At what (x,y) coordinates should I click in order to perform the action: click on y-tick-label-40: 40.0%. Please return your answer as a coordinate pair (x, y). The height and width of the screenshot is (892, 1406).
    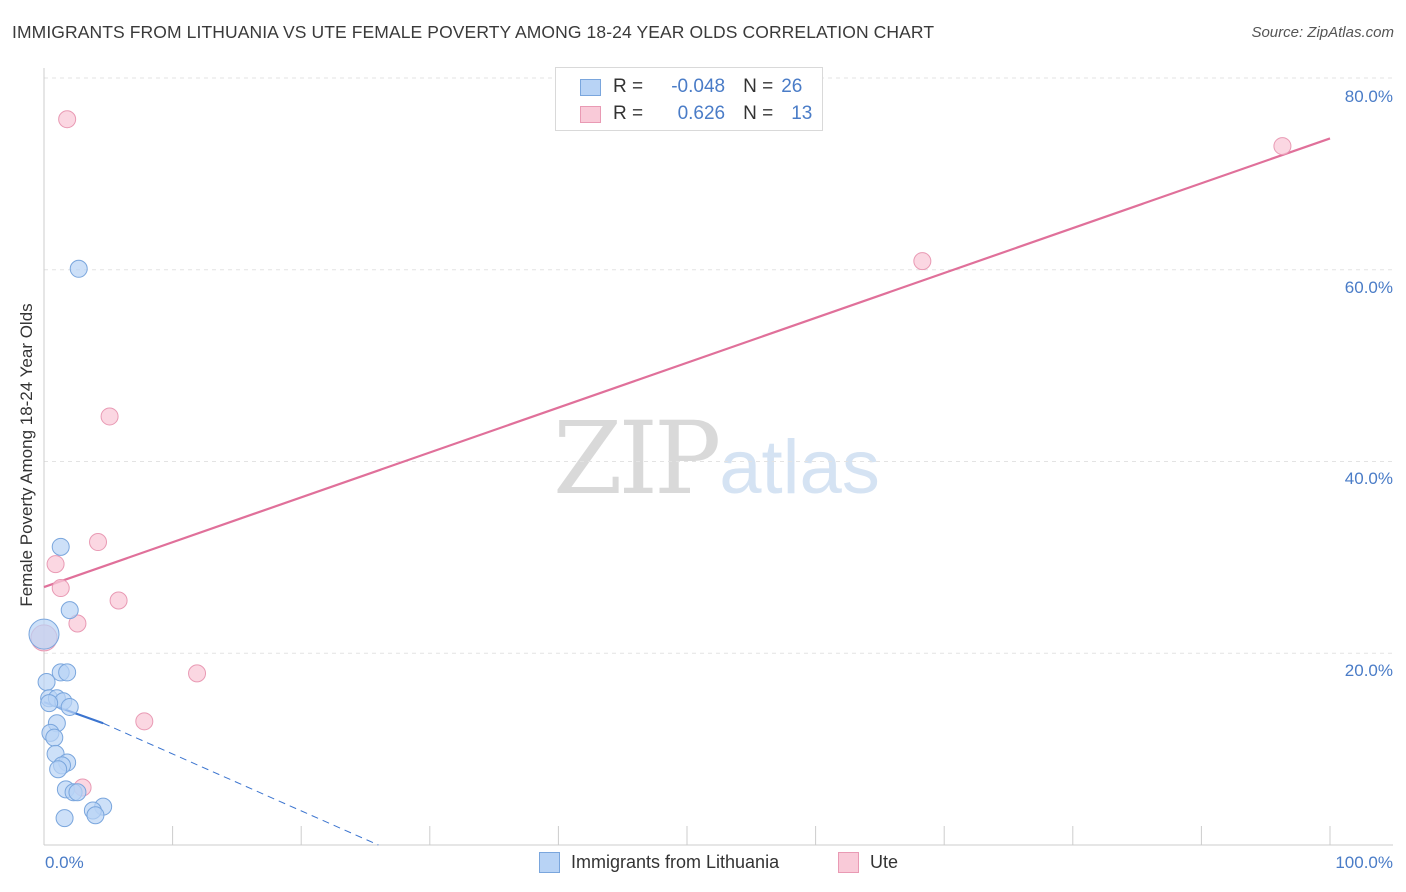
    Looking at the image, I should click on (1368, 478).